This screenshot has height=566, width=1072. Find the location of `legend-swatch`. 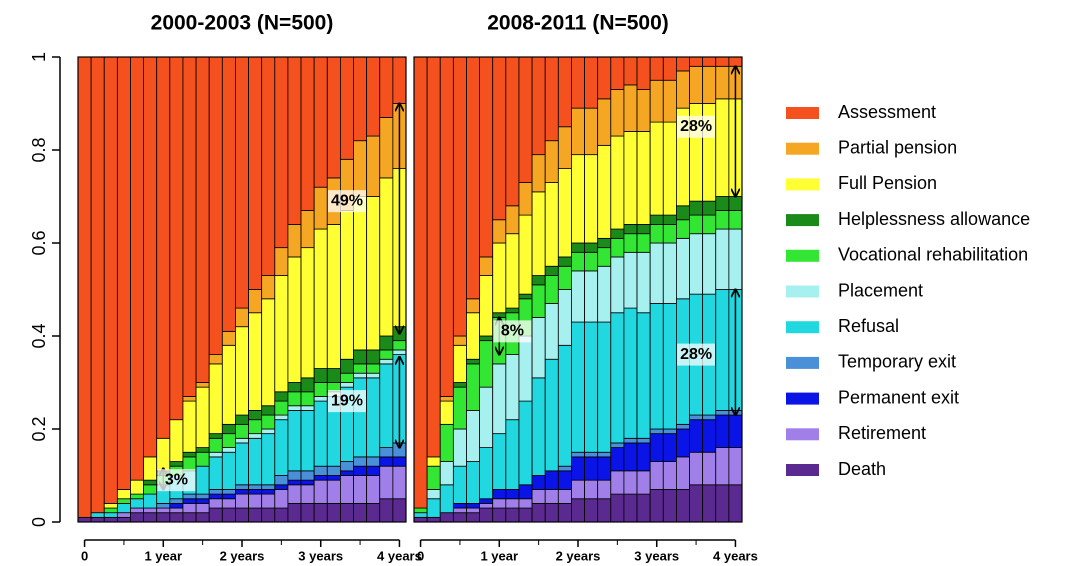

legend-swatch is located at coordinates (802, 184).